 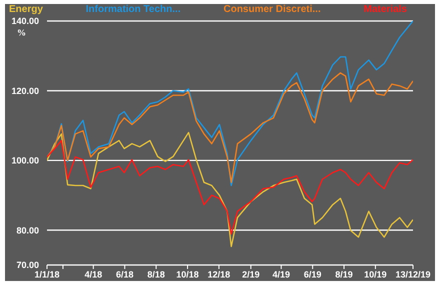 What do you see at coordinates (25, 21) in the screenshot?
I see `y-tick-label: 140.00` at bounding box center [25, 21].